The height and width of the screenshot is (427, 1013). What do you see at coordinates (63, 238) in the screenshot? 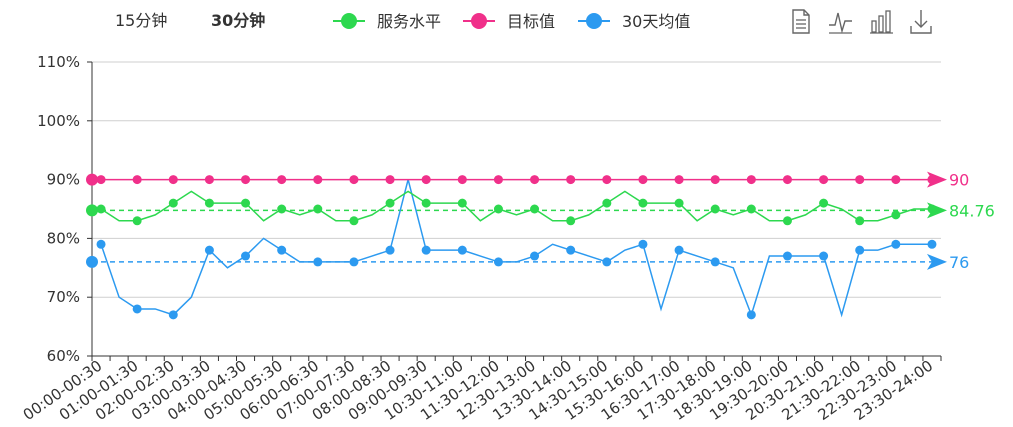
I see `y-tick-label: 80%` at bounding box center [63, 238].